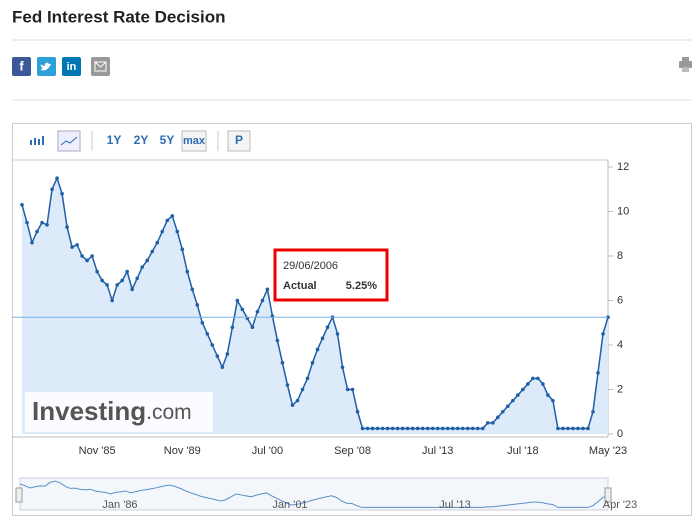  What do you see at coordinates (119, 505) in the screenshot?
I see `navigator-label: Jan '86` at bounding box center [119, 505].